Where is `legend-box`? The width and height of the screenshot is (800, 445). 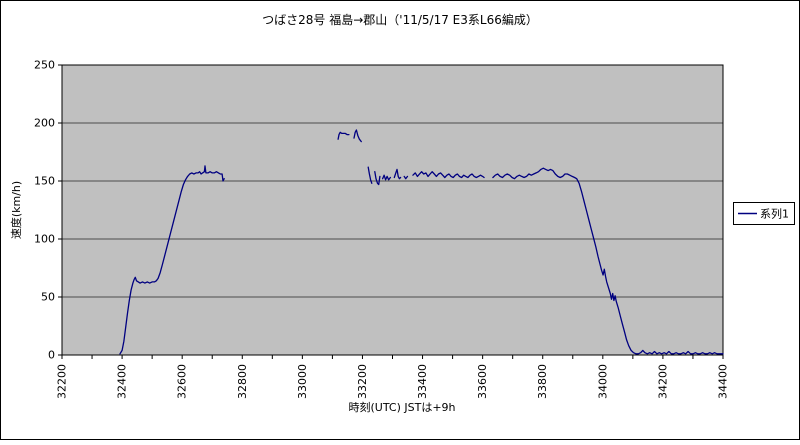
legend-box is located at coordinates (764, 213).